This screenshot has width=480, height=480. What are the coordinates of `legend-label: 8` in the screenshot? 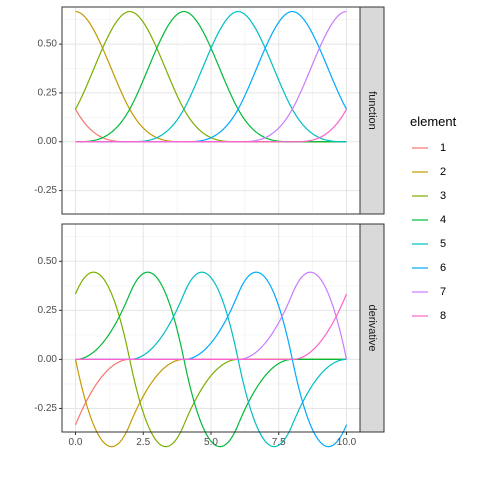 It's located at (443, 316).